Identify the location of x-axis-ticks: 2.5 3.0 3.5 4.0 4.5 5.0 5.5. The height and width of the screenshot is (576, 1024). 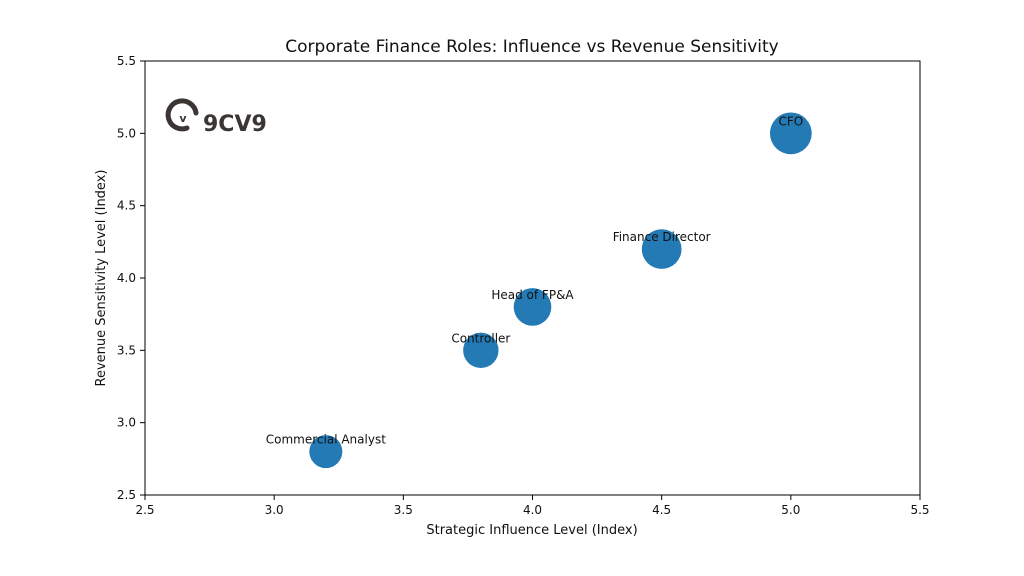
(532, 506).